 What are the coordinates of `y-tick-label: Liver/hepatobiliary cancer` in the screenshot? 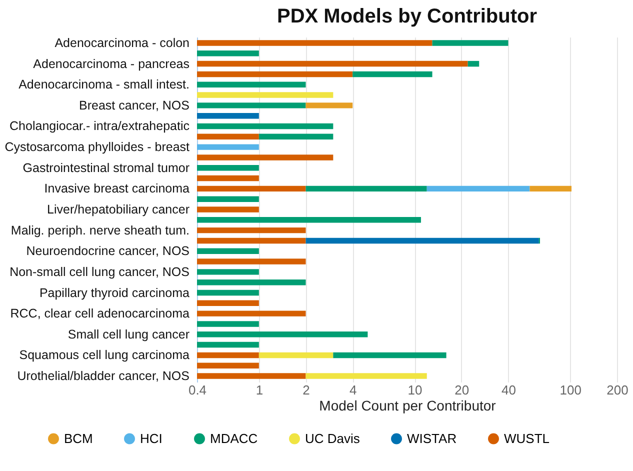 It's located at (118, 209).